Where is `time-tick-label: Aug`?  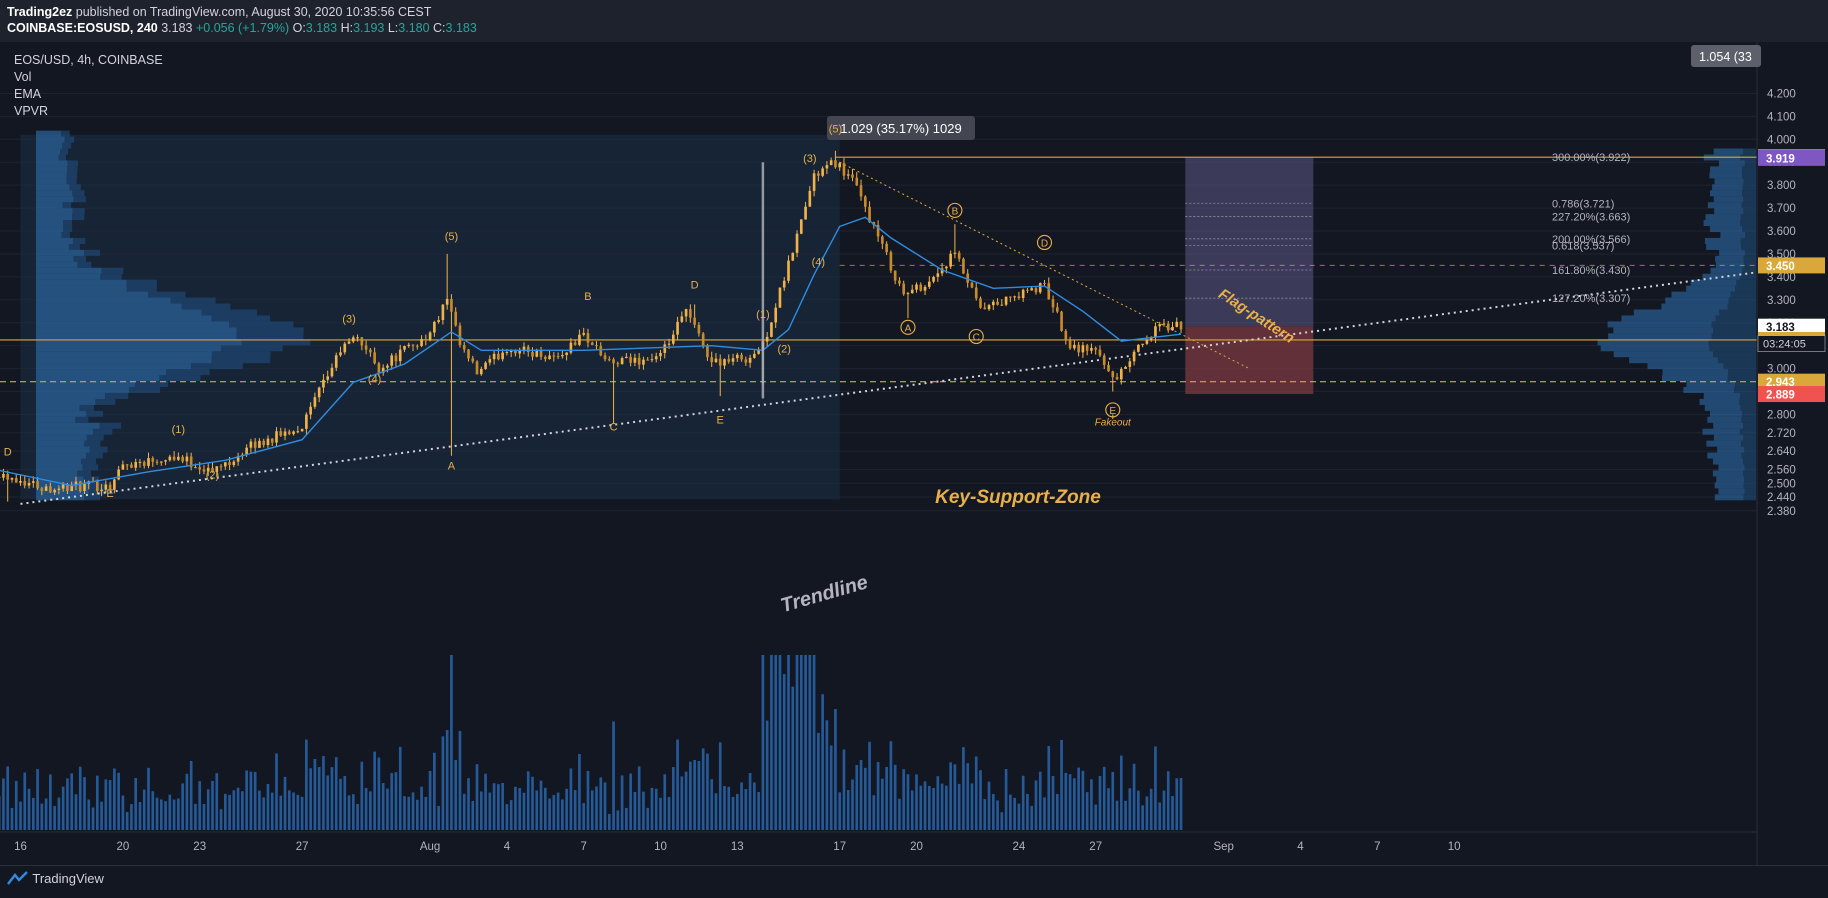
time-tick-label: Aug is located at coordinates (430, 847).